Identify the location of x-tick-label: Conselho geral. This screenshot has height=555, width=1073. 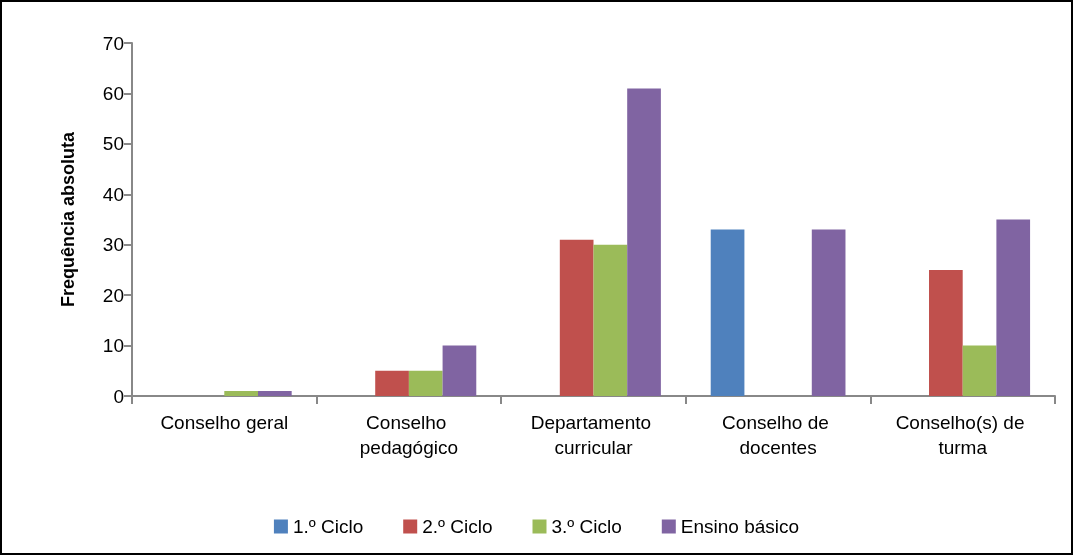
(224, 422).